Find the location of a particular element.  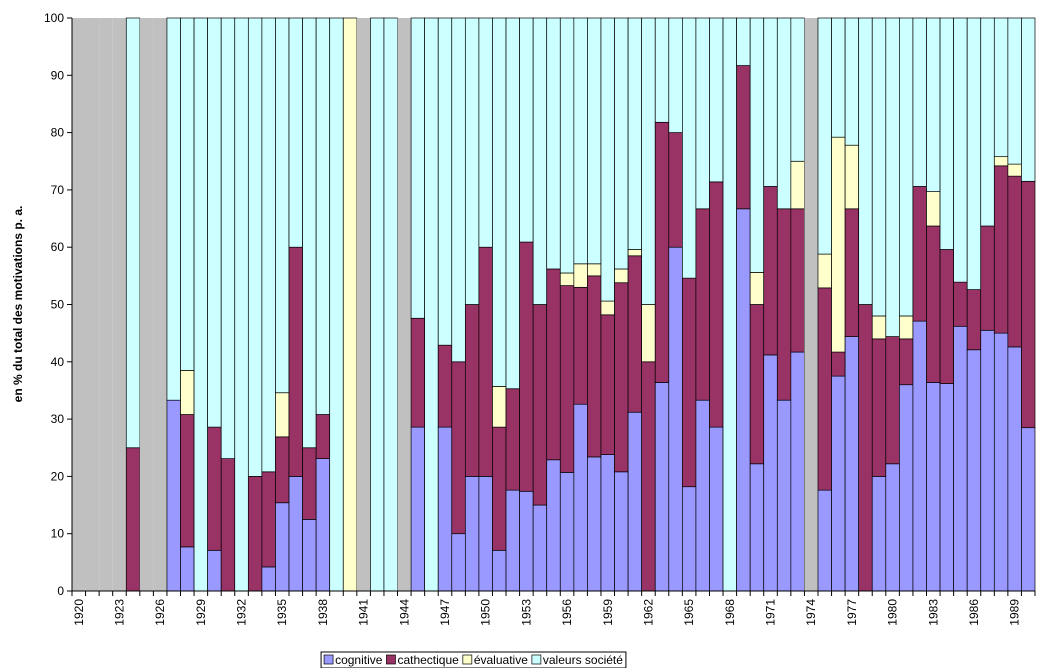

x-tick-label: 1983 is located at coordinates (933, 612).